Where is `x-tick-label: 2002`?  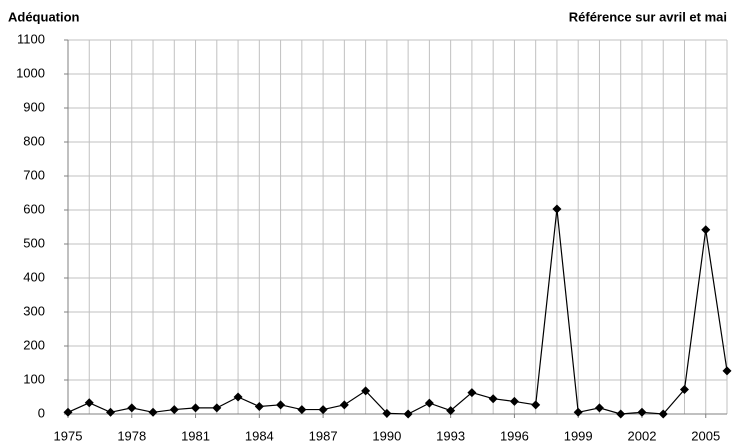 x-tick-label: 2002 is located at coordinates (642, 435).